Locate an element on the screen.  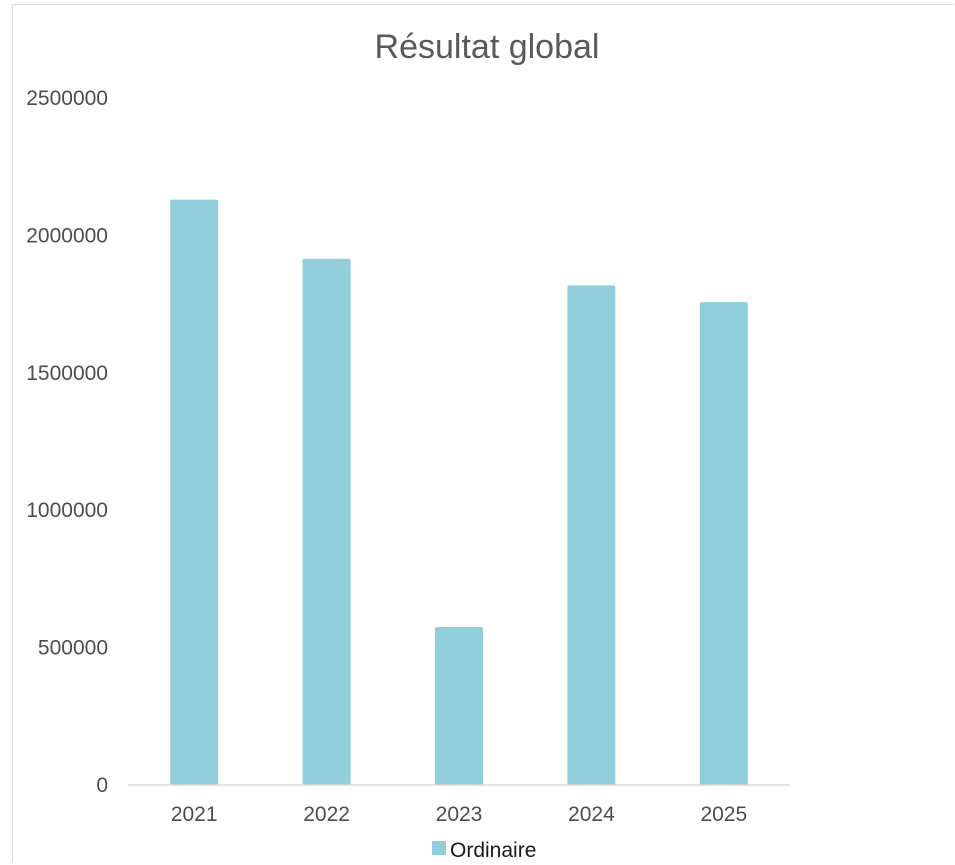
legend-swatch is located at coordinates (439, 848).